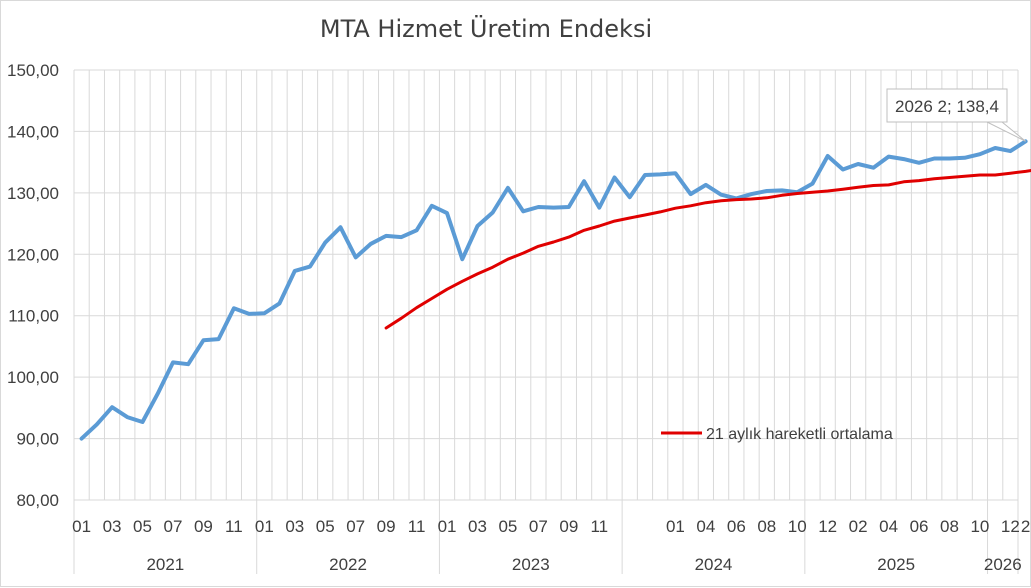  I want to click on y-tick-label: 120,00, so click(33, 254).